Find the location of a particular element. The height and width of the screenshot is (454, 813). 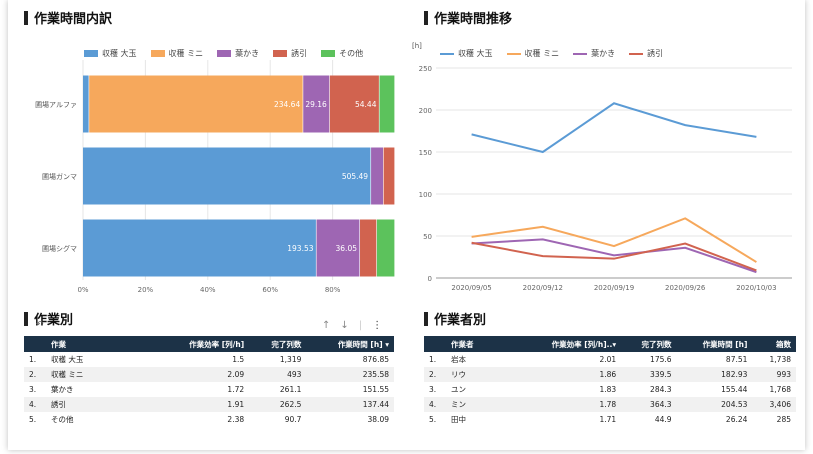

column-header: 作業 is located at coordinates (101, 344).